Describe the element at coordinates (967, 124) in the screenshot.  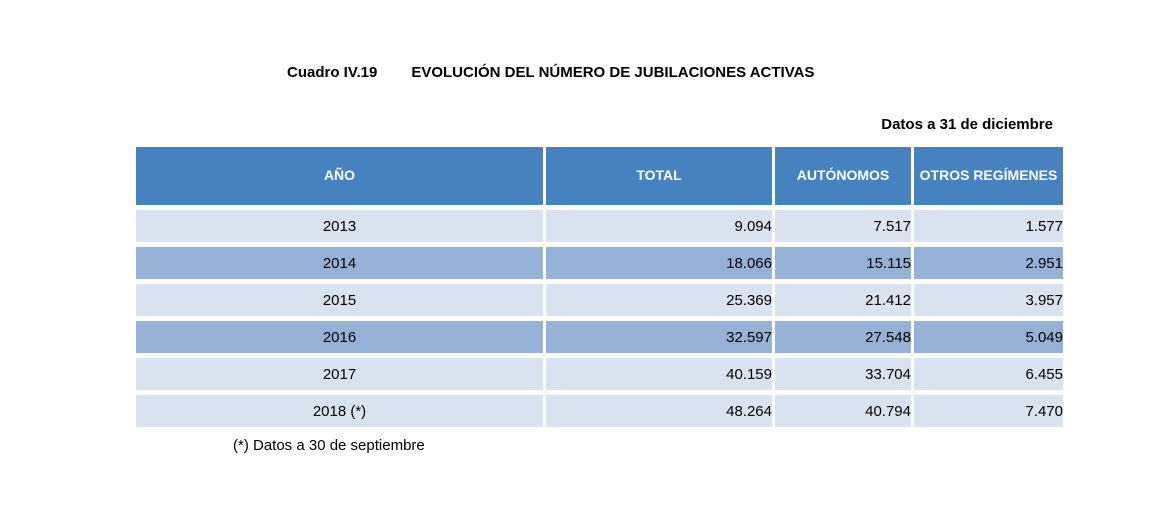
I see `data-reference-note: Datos a 31 de diciembre` at that location.